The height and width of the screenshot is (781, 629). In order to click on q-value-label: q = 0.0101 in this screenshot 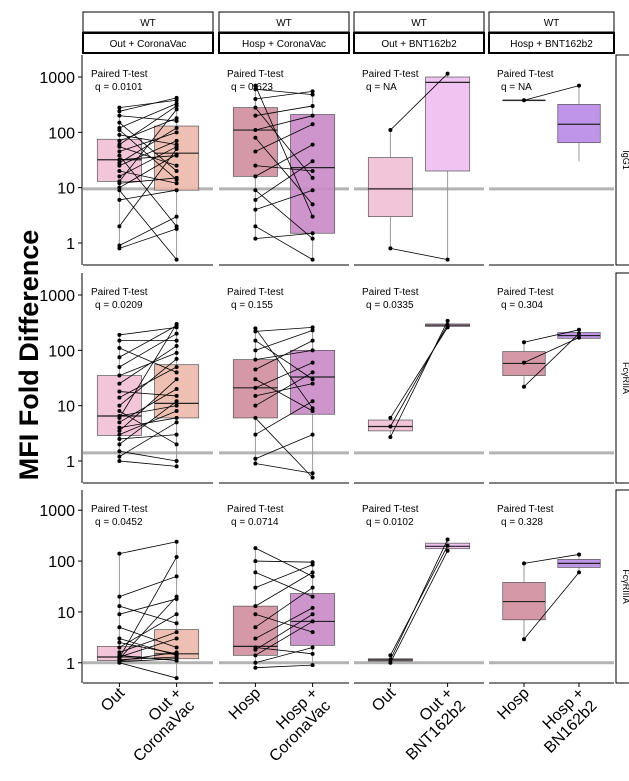, I will do `click(119, 87)`.